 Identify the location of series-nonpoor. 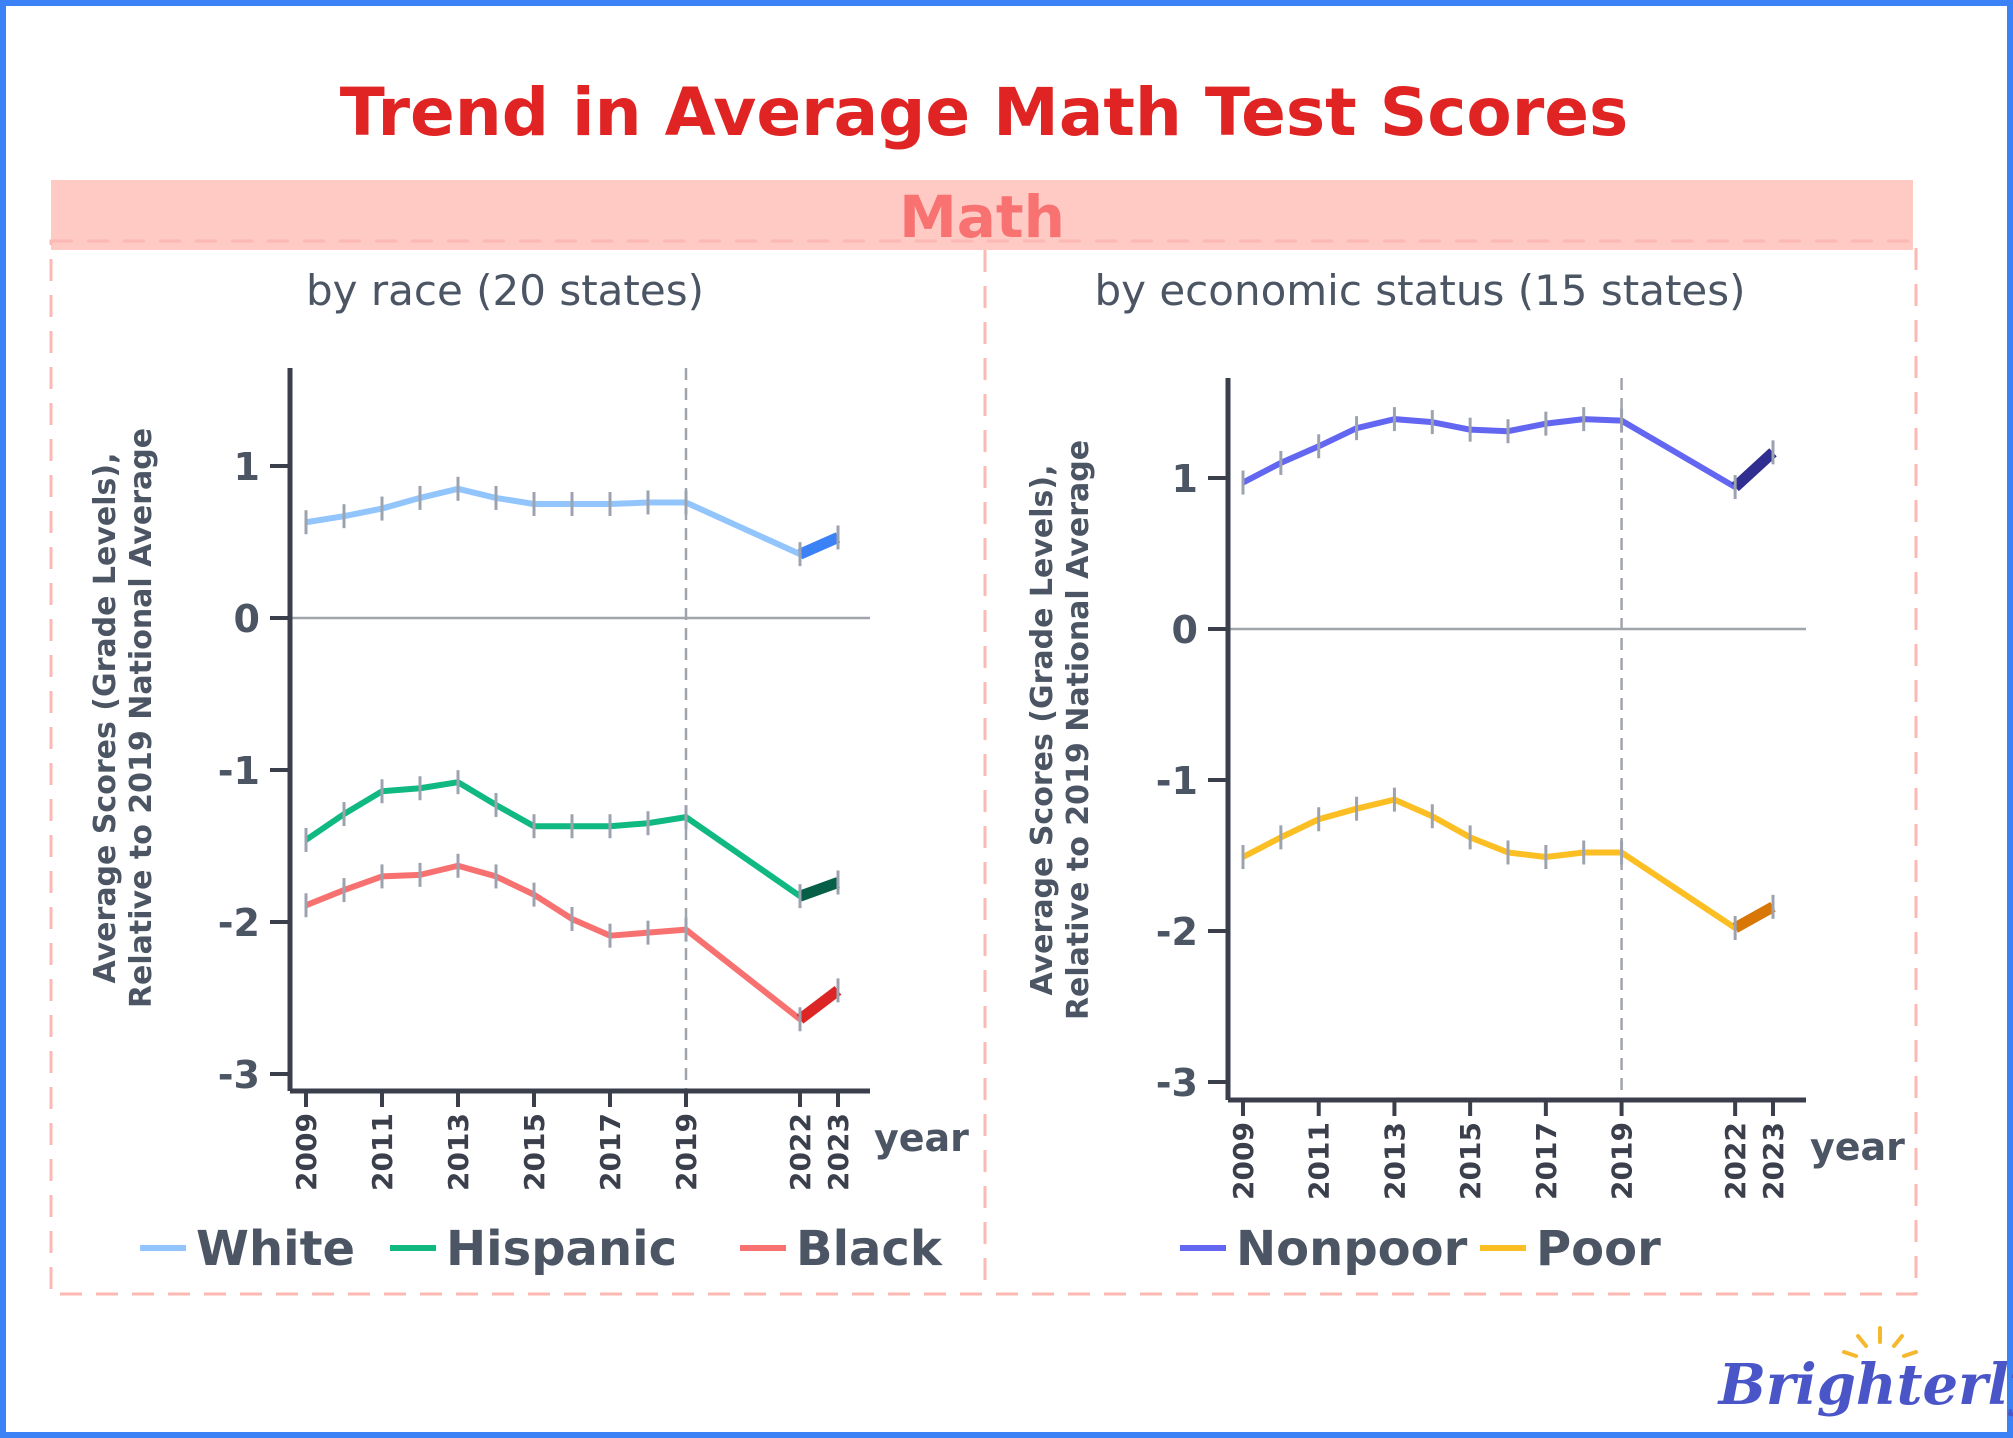
(1509, 453).